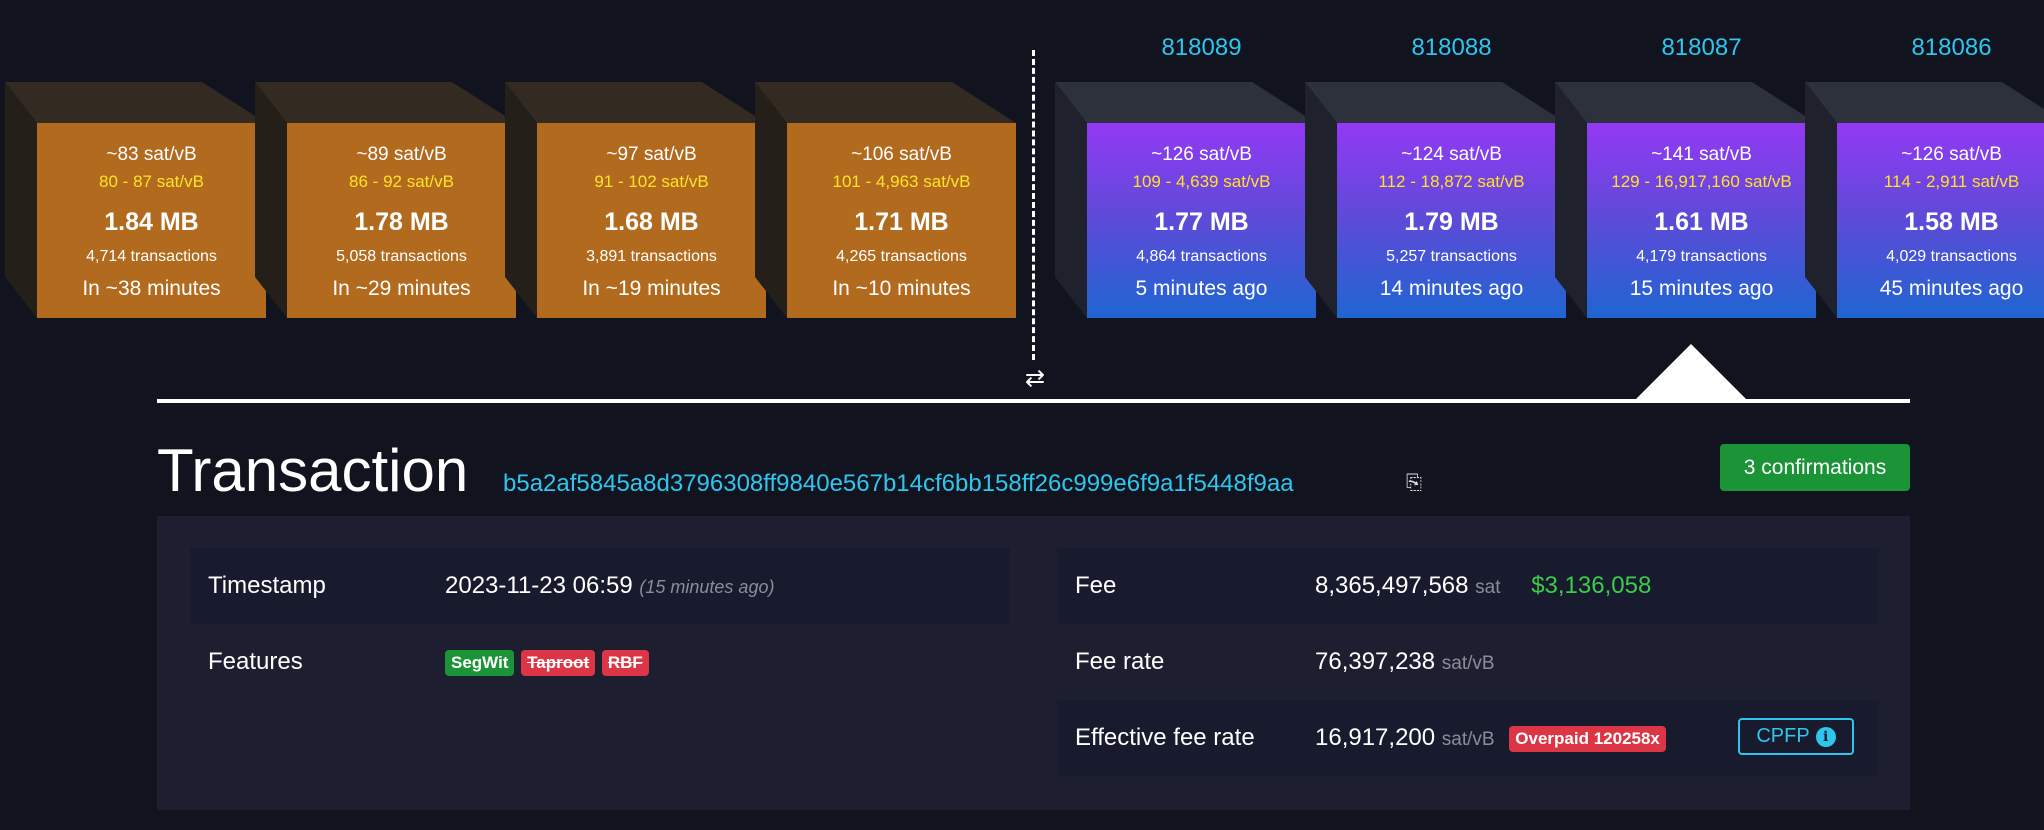  I want to click on segwit-badge: SegWit, so click(480, 662).